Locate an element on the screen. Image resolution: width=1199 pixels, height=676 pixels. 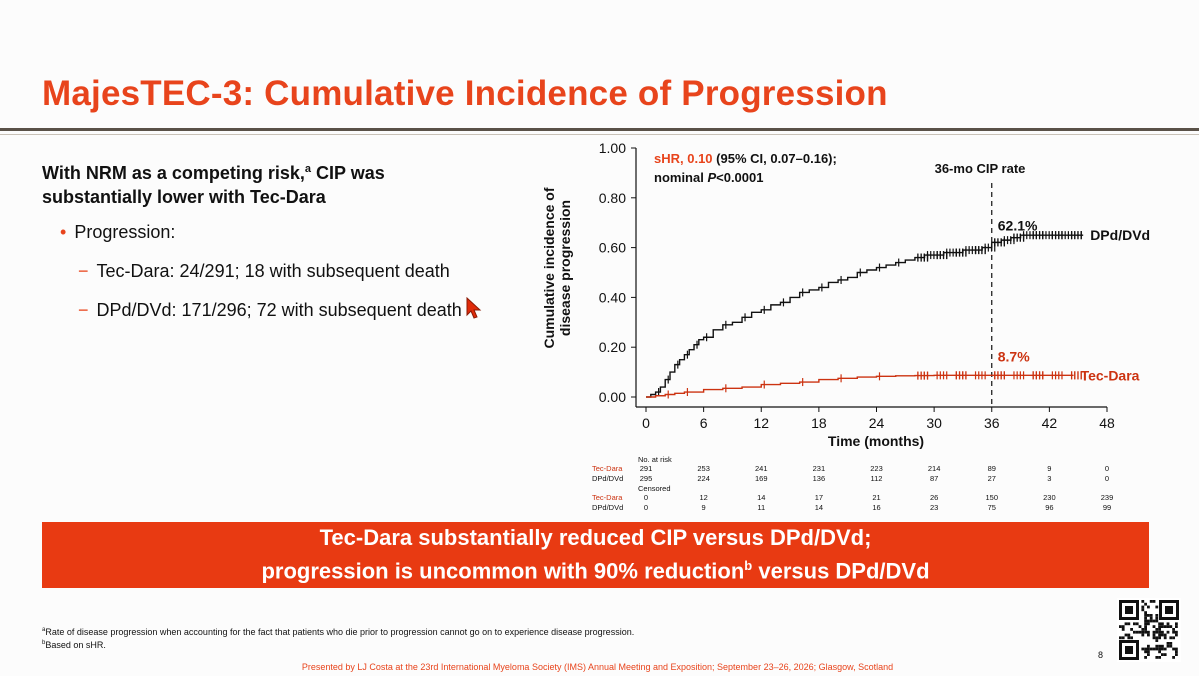
page-number: 8 is located at coordinates (1101, 655).